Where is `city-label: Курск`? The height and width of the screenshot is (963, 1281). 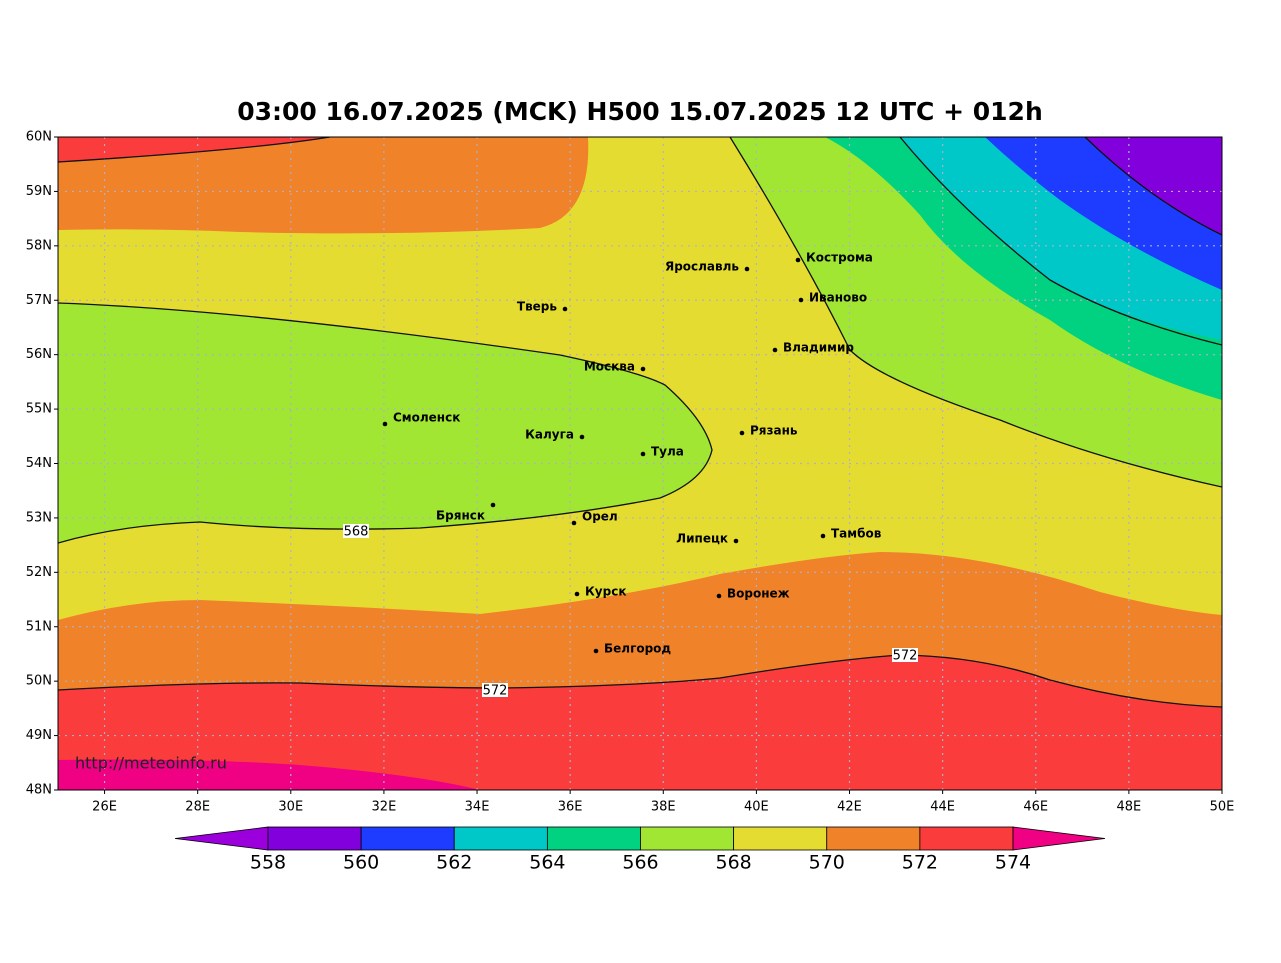 city-label: Курск is located at coordinates (605, 592).